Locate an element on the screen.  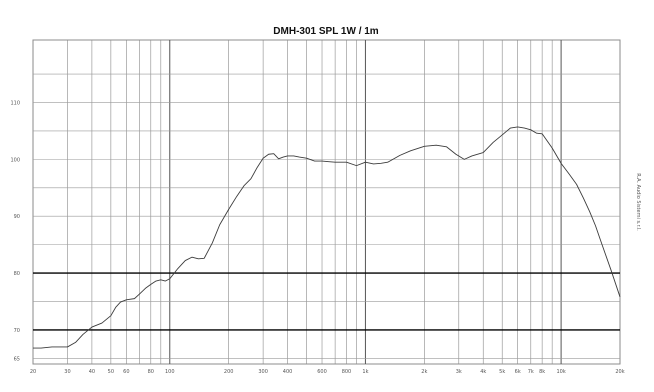
x-tick-label: 2k is located at coordinates (424, 372).